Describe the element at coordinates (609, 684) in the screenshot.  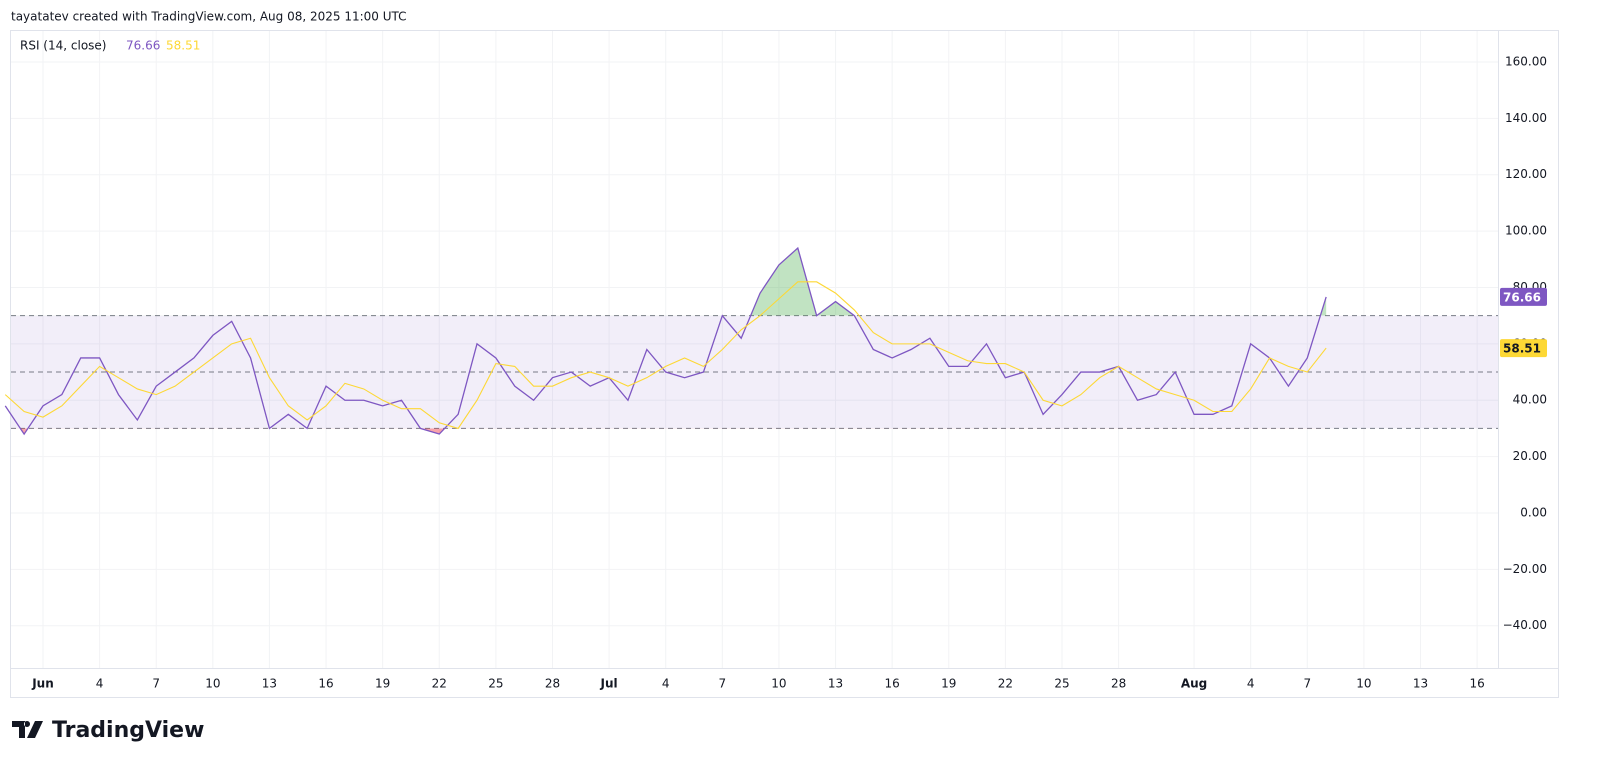
I see `x-tick-label: Jul` at that location.